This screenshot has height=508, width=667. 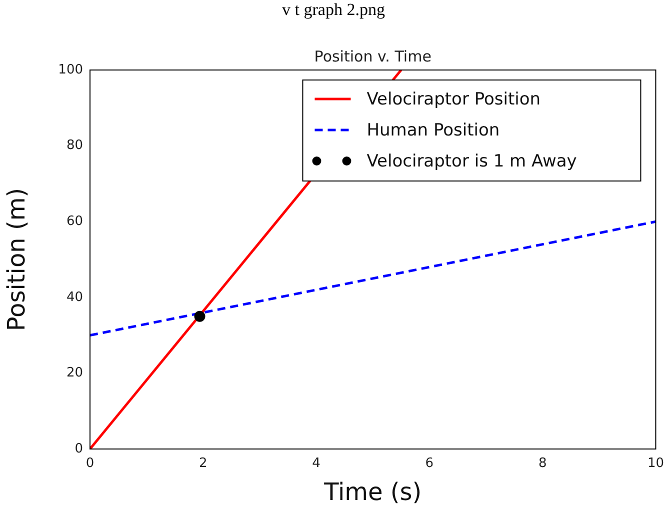 What do you see at coordinates (70, 70) in the screenshot?
I see `y-tick-label: 100` at bounding box center [70, 70].